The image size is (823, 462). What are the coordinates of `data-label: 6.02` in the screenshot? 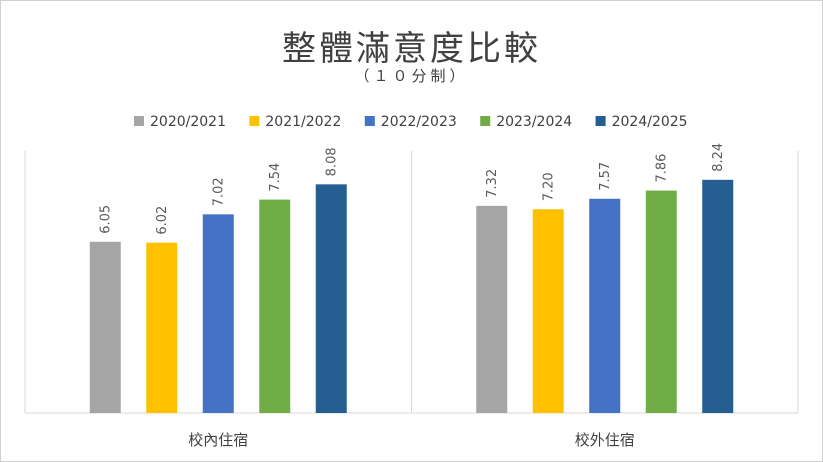 It's located at (162, 220).